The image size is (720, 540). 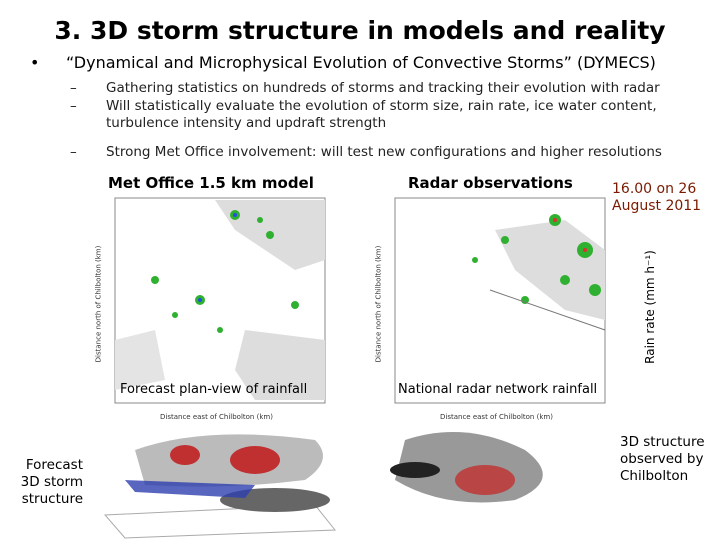 What do you see at coordinates (220, 300) in the screenshot?
I see `model-map` at bounding box center [220, 300].